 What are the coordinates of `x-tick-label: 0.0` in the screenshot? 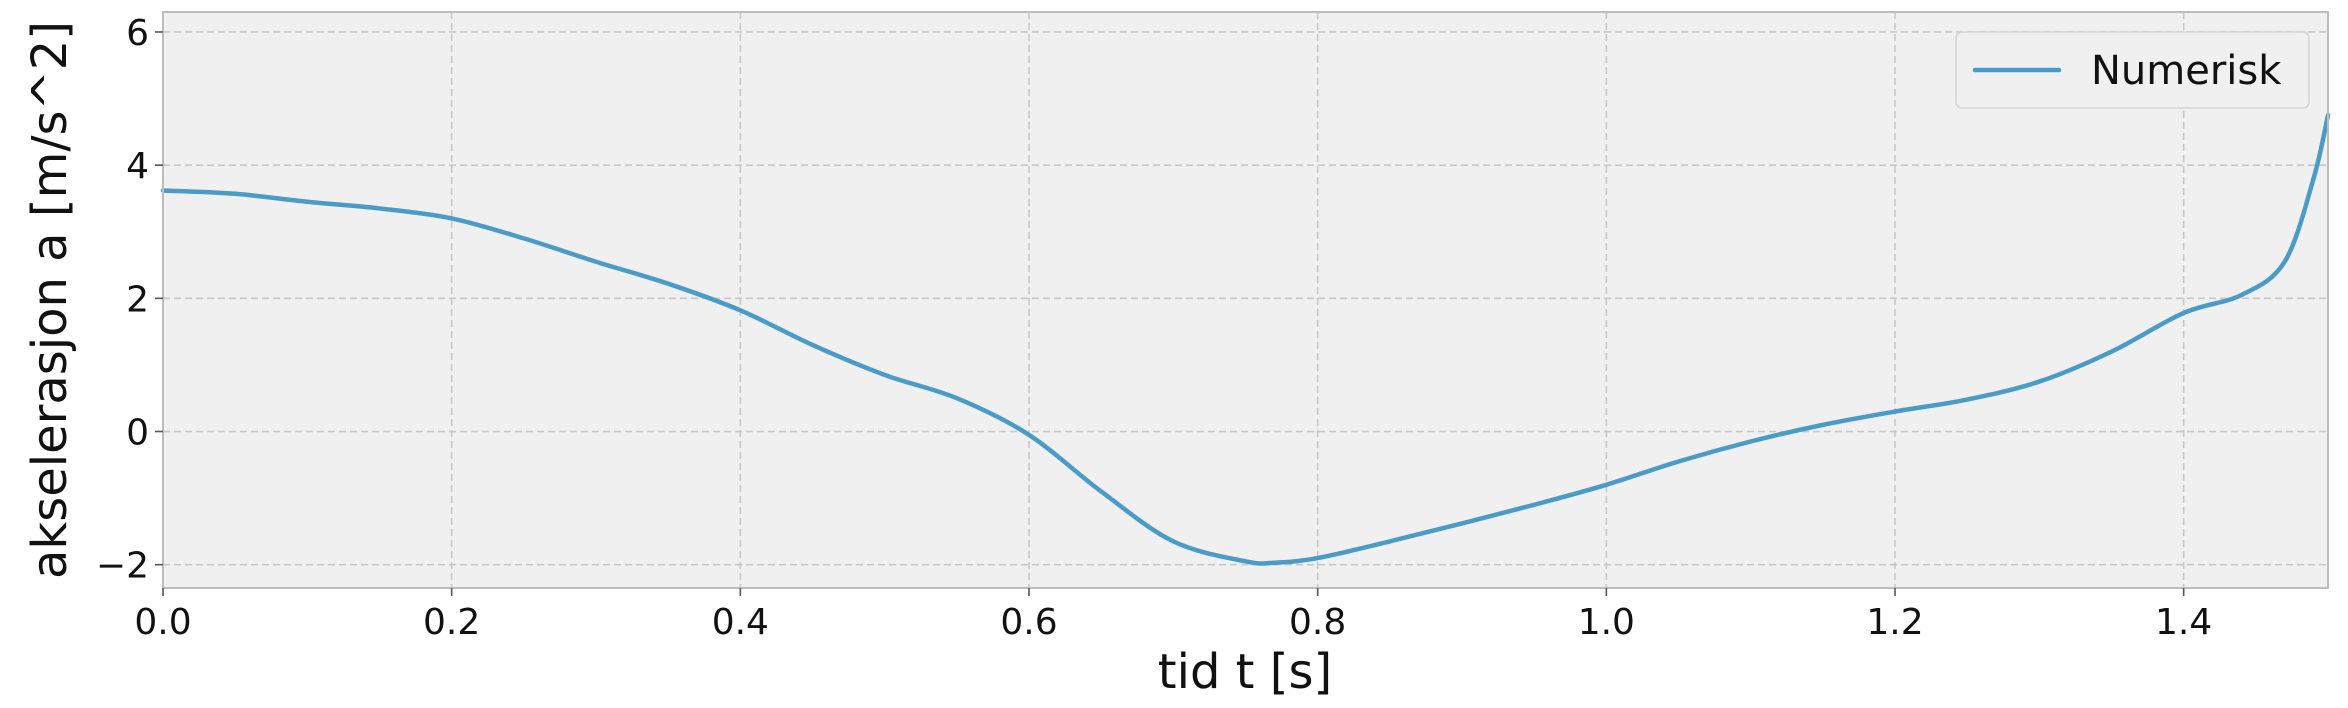 It's located at (162, 622).